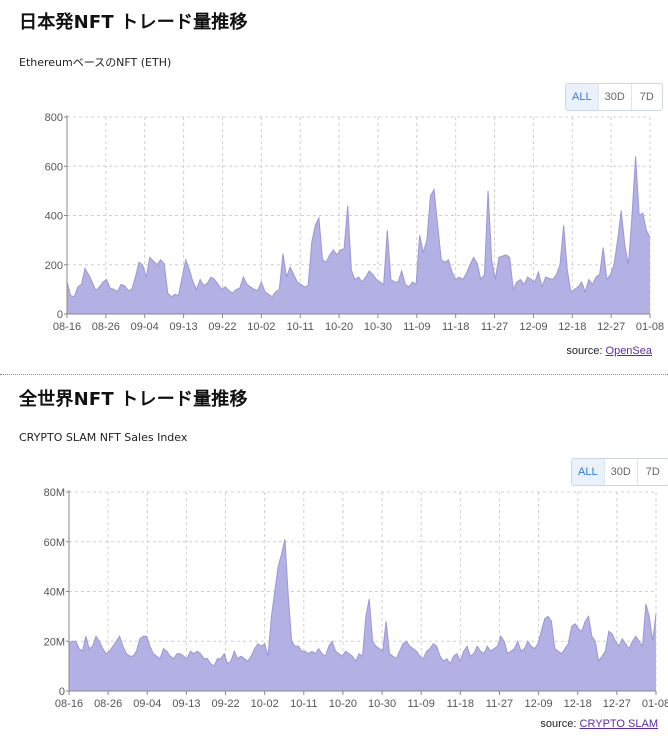 The image size is (668, 742). What do you see at coordinates (54, 642) in the screenshot?
I see `y-tick-label: 20M` at bounding box center [54, 642].